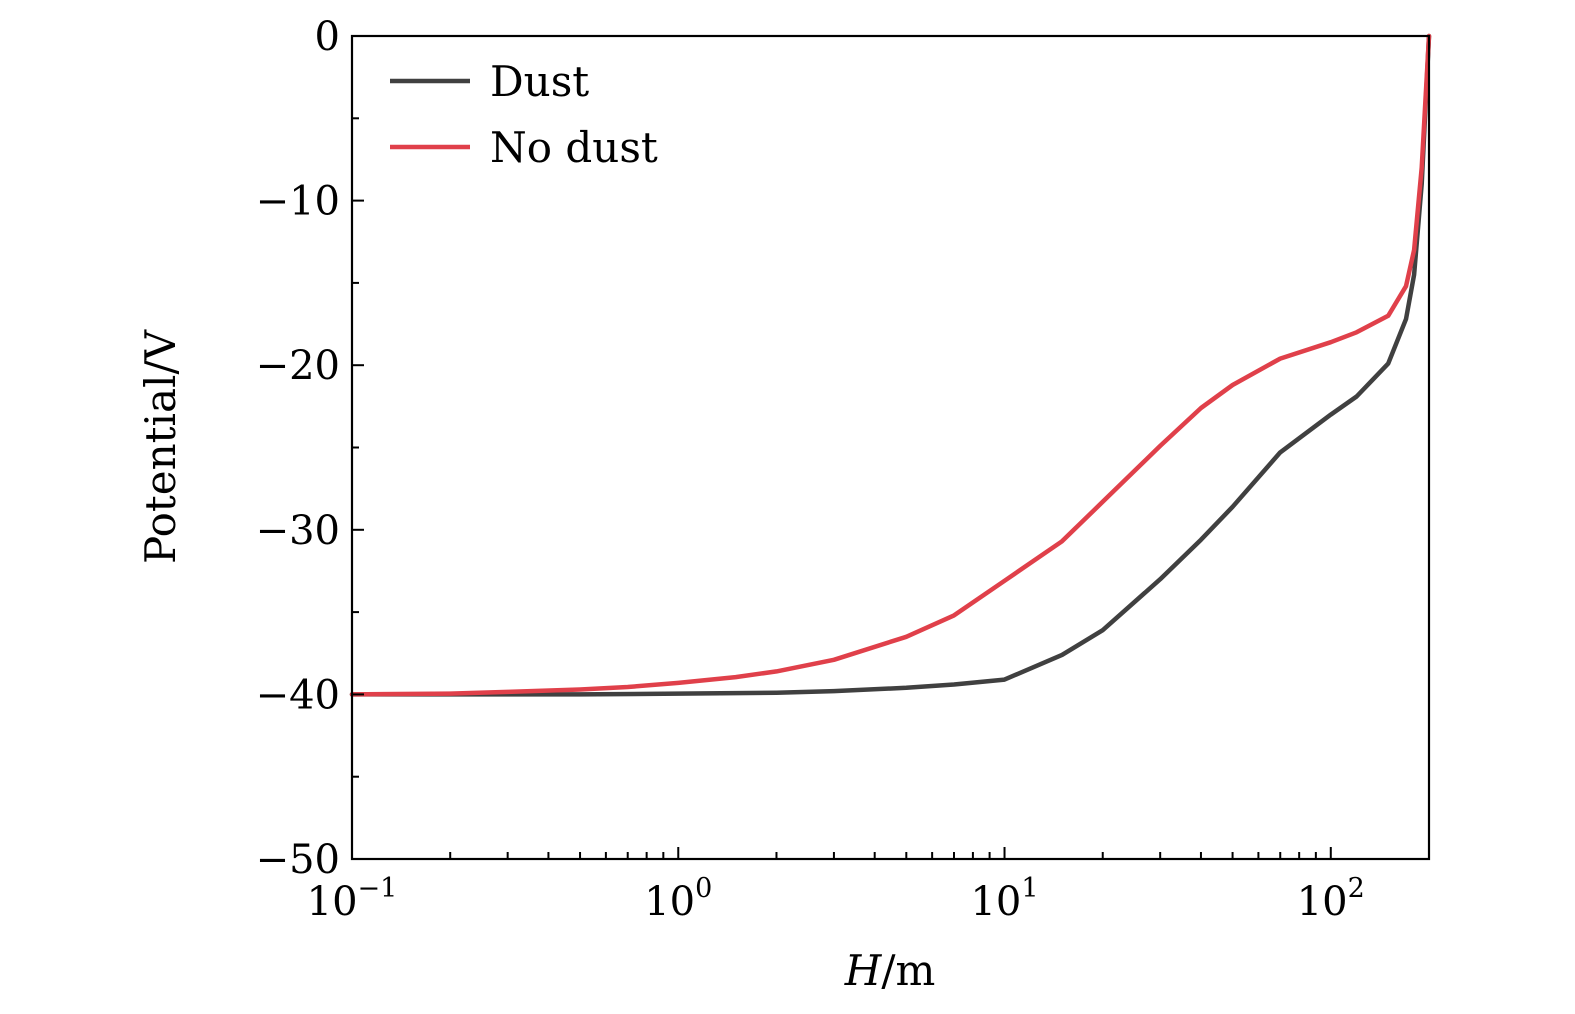  Describe the element at coordinates (1356, 888) in the screenshot. I see `x-tick-exponent: 2` at that location.